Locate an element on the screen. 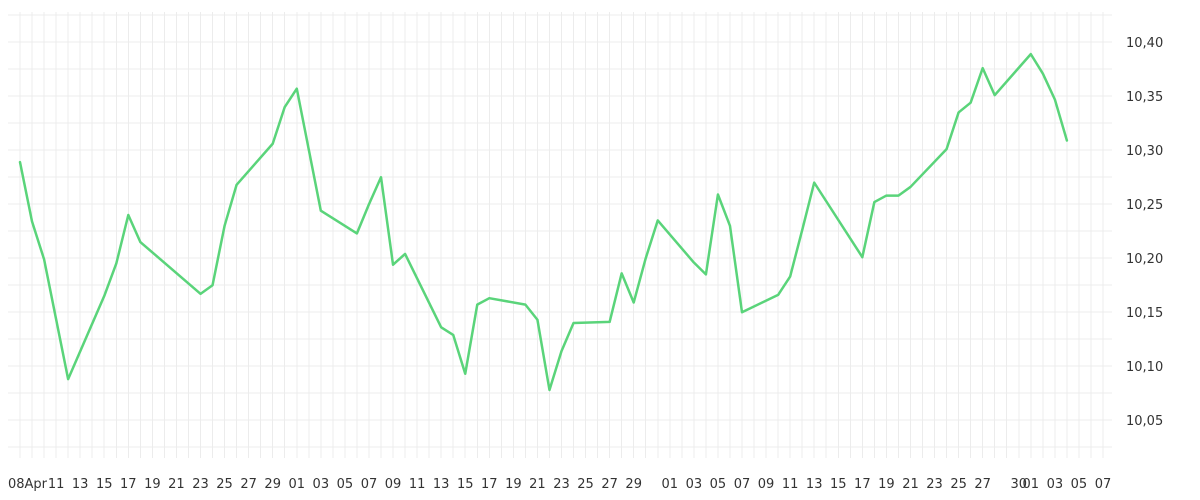  x-tick-label: 30 is located at coordinates (1018, 484).